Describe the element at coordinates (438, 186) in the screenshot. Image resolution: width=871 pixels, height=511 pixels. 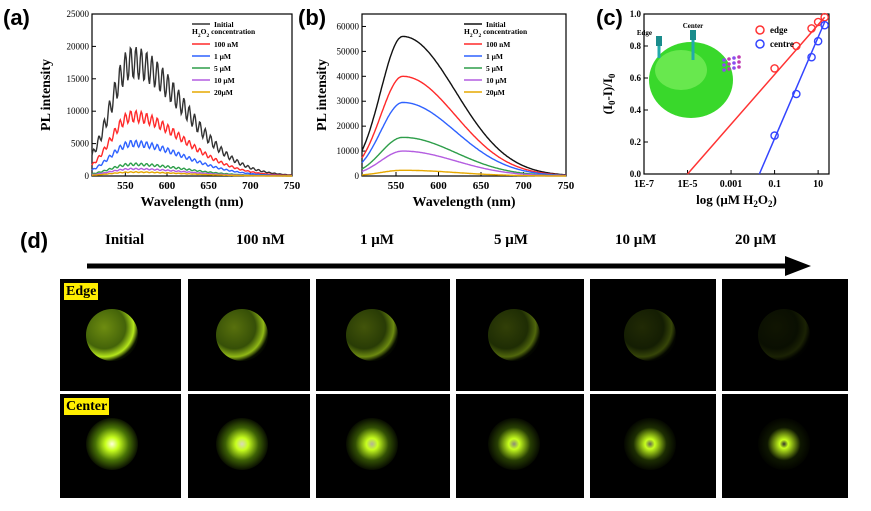
I see `x-tick-label: 600` at that location.